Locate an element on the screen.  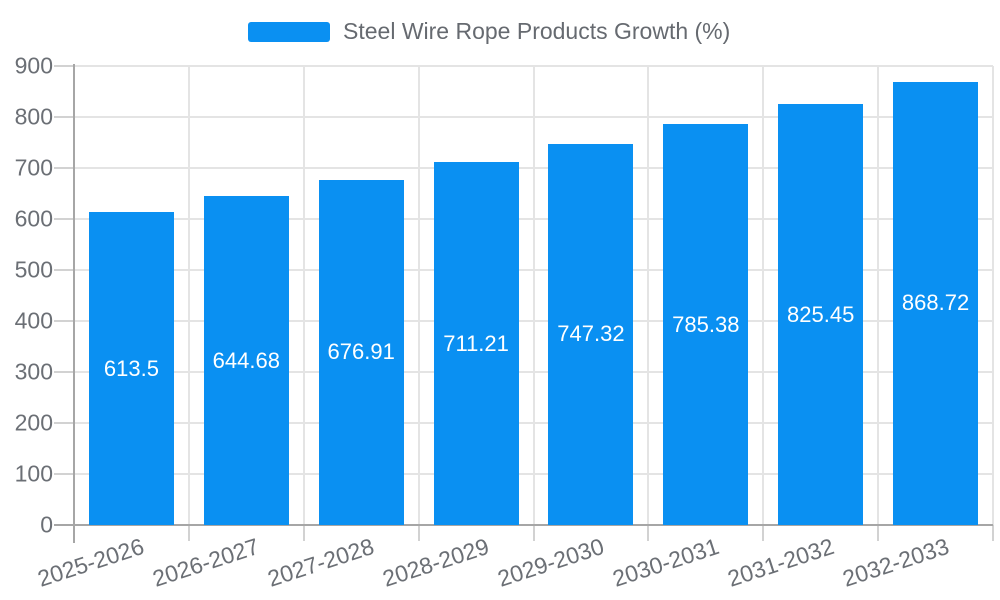
y-axis-tick-label: 400 is located at coordinates (33, 320).